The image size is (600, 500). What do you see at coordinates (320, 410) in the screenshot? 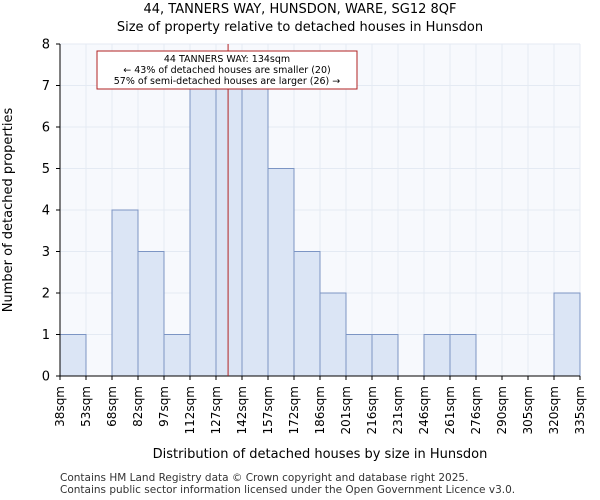
I see `x-tick-label: 186sqm` at bounding box center [320, 410].